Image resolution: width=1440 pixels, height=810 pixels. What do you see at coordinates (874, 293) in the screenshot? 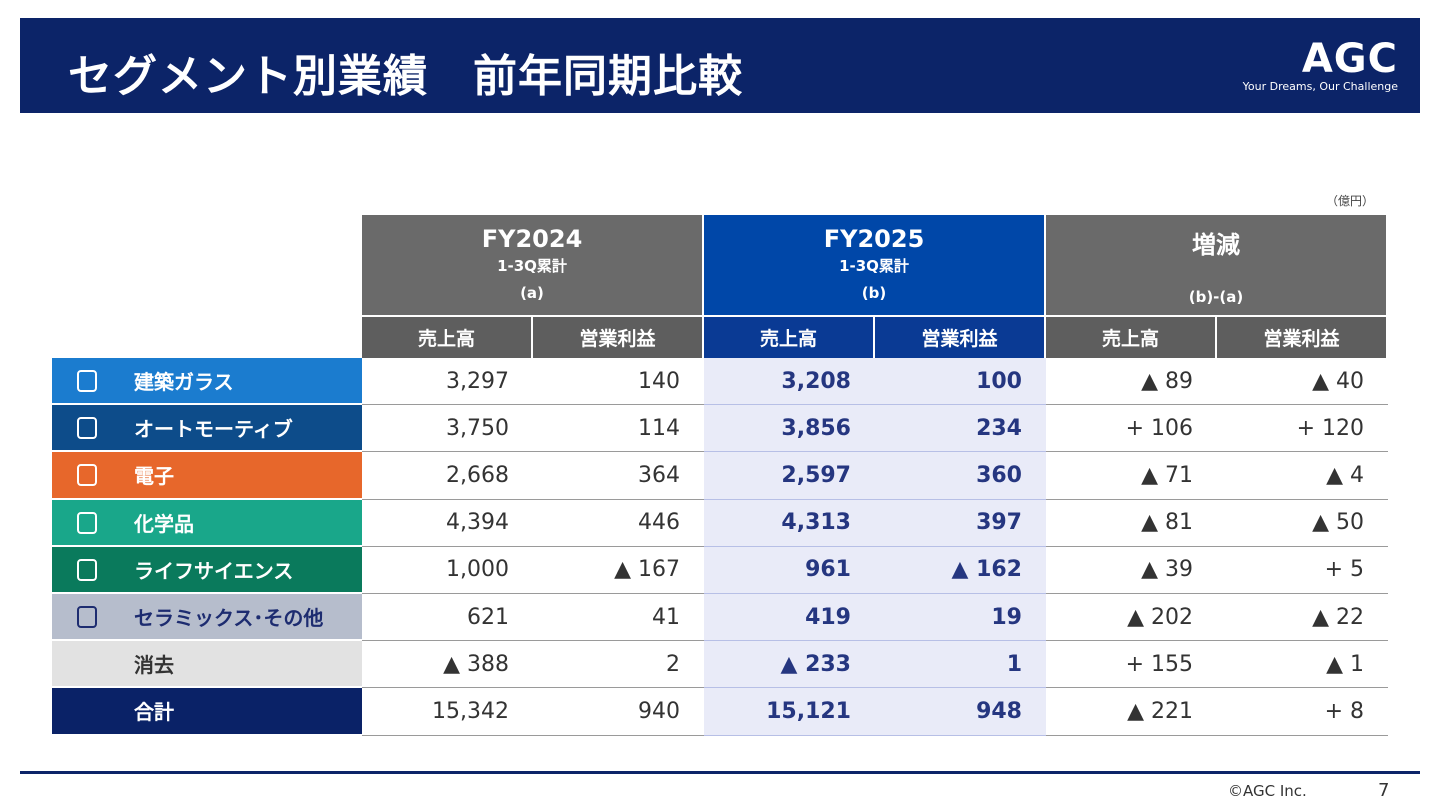
I see `group-code: (b)` at bounding box center [874, 293].